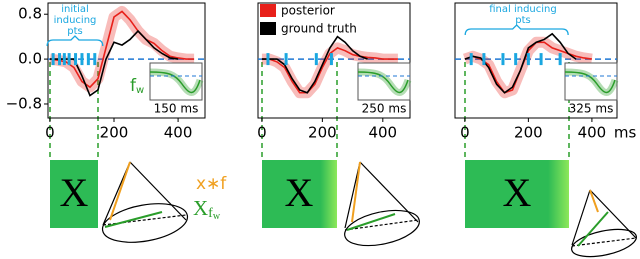 Image resolution: width=640 pixels, height=259 pixels. Describe the element at coordinates (211, 184) in the screenshot. I see `conv-label: x∗f` at that location.